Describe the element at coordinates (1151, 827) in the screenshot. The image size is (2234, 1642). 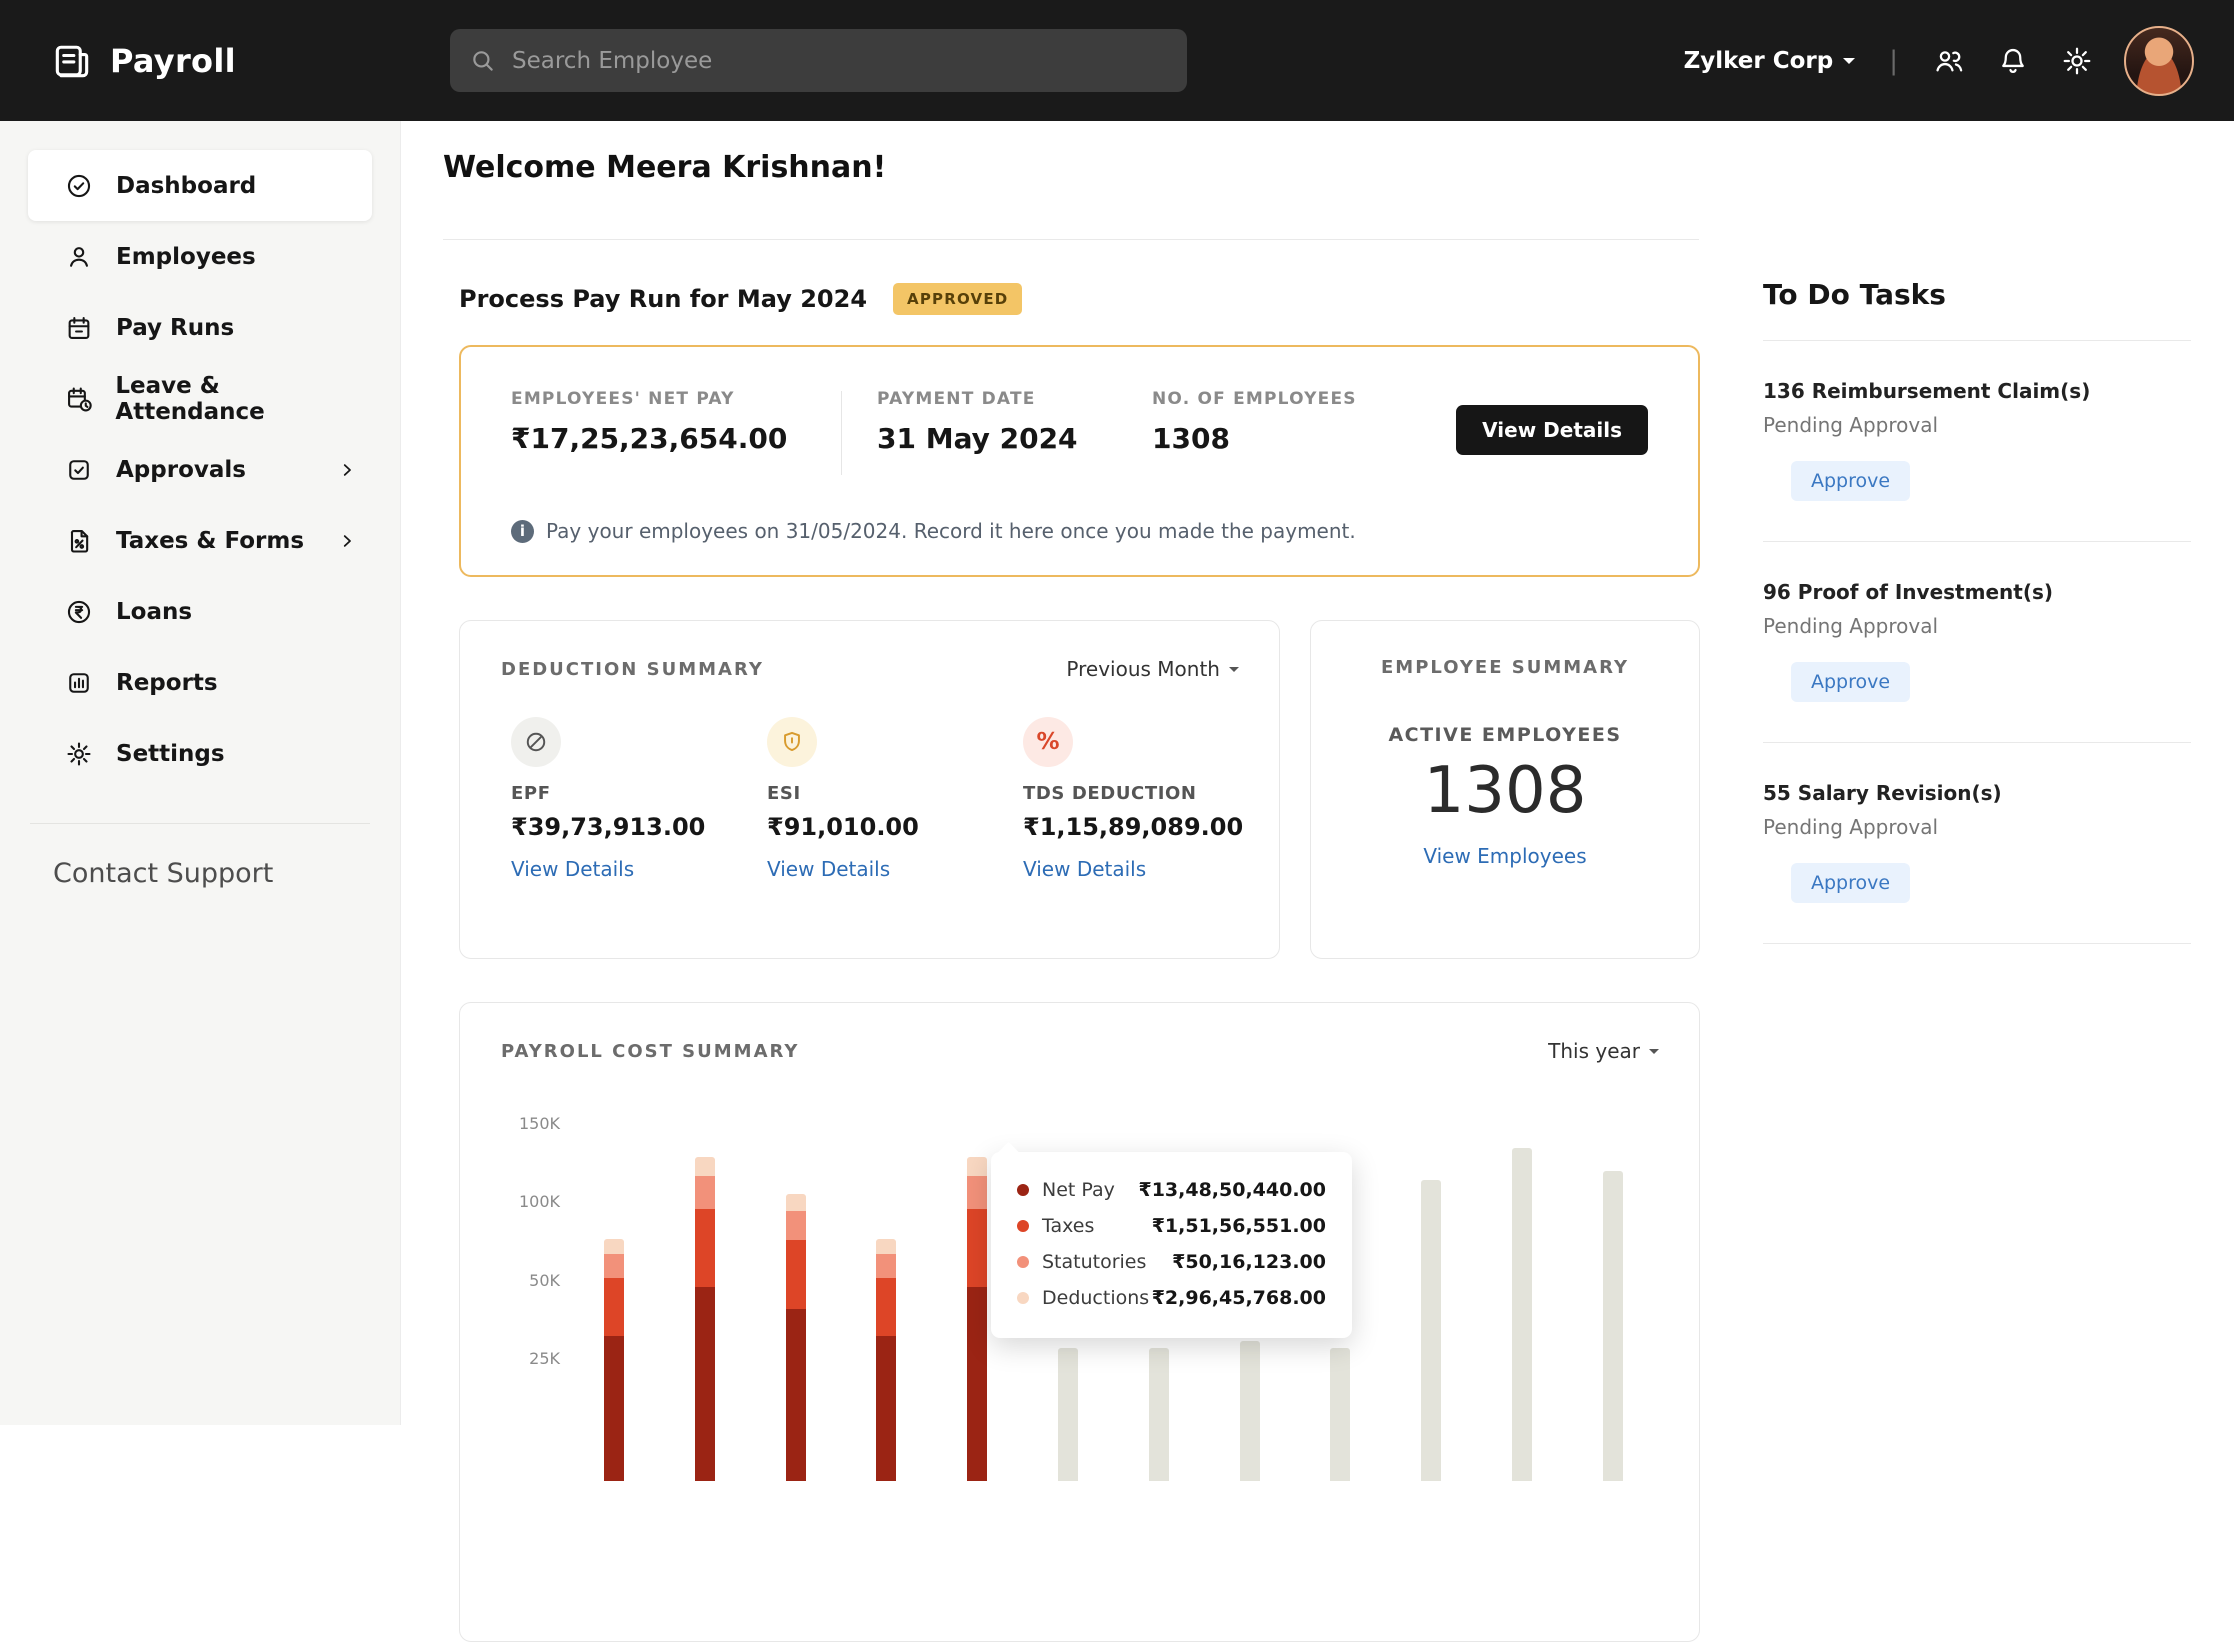
I see `deduction-item-value: ₹1,15,89,089.00` at that location.